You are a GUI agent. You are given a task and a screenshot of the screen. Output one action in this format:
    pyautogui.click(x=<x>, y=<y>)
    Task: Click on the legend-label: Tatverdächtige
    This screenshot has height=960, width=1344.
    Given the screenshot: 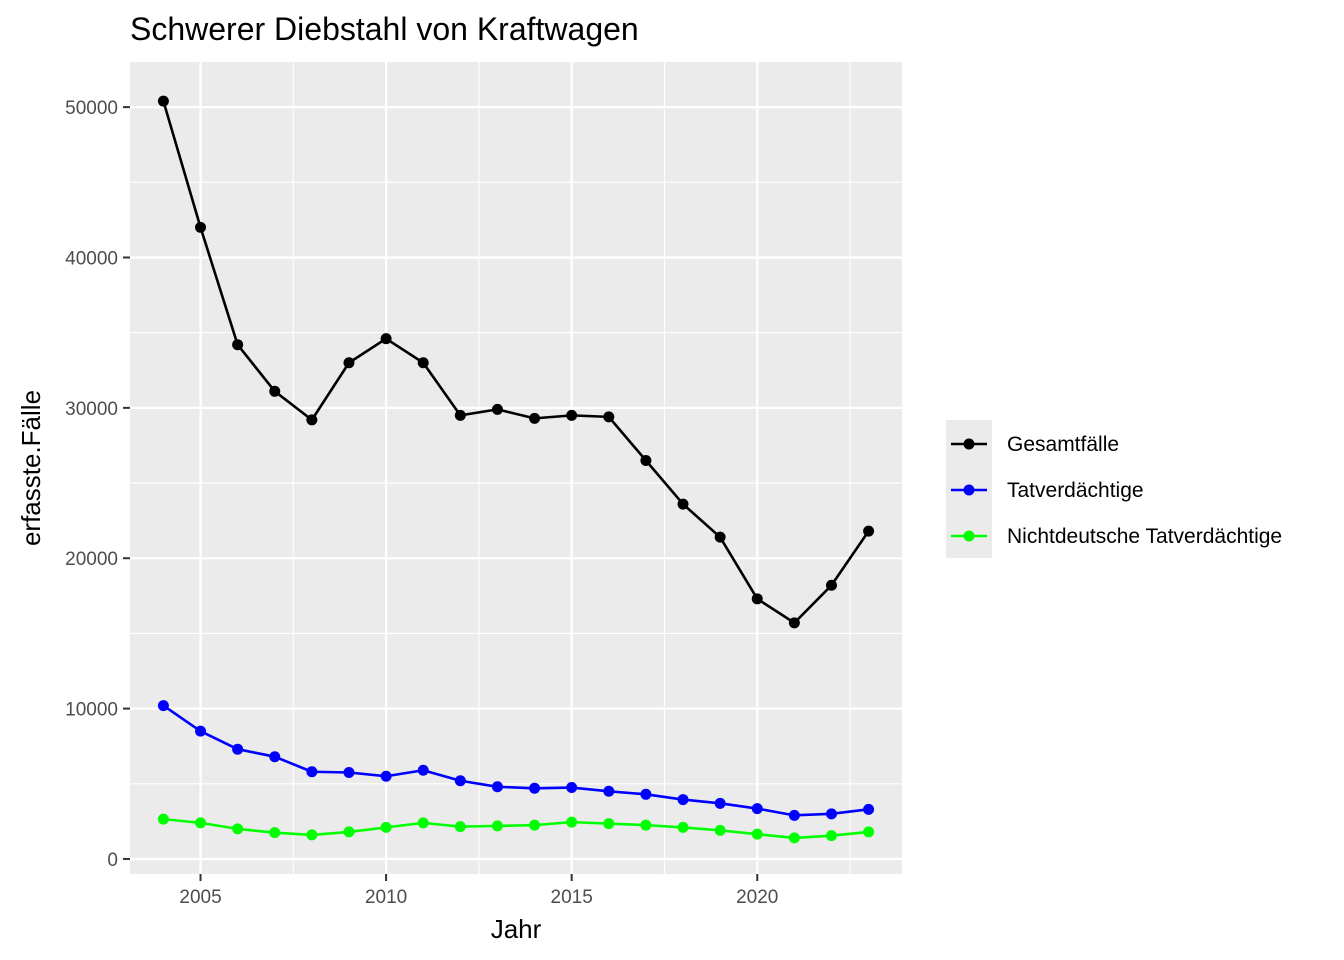 What is the action you would take?
    pyautogui.click(x=1075, y=490)
    